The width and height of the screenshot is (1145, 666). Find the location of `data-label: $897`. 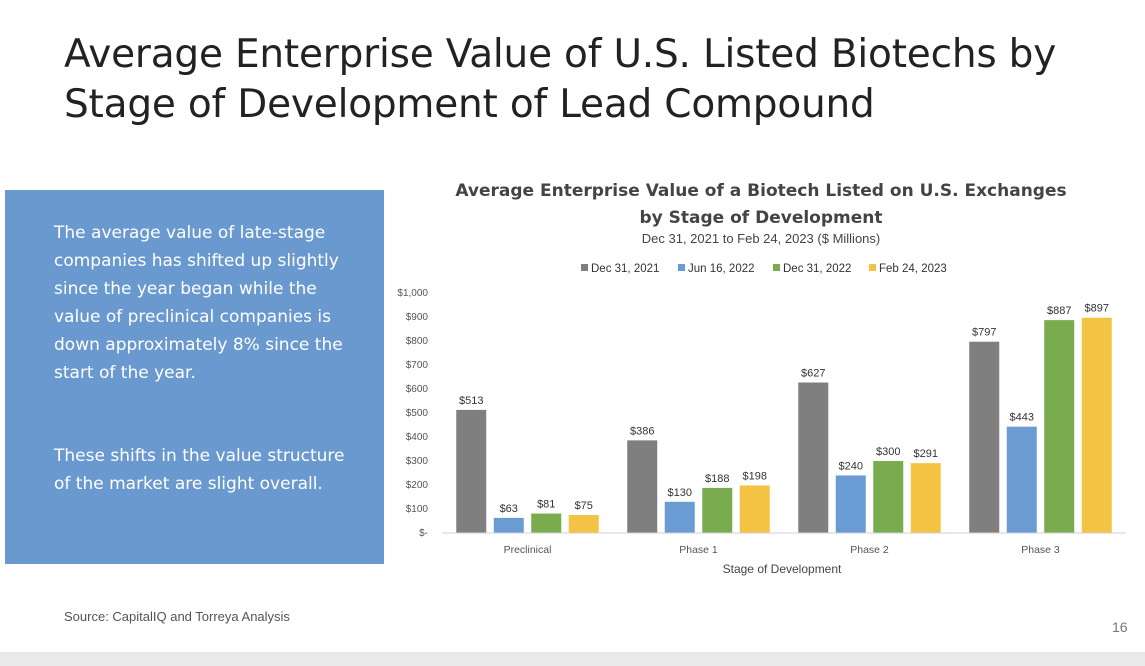

data-label: $897 is located at coordinates (1097, 309).